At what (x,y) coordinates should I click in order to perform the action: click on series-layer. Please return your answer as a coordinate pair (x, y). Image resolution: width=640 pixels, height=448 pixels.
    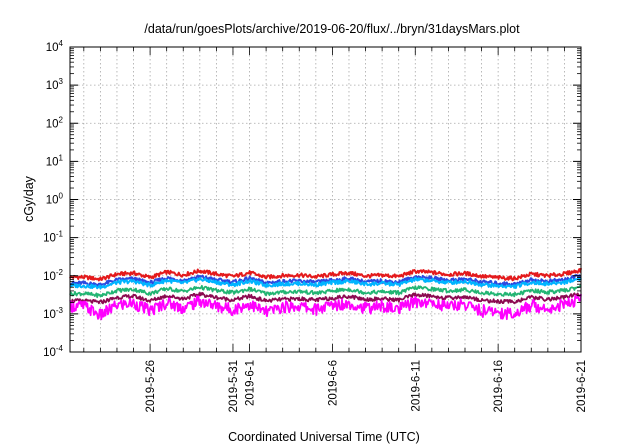
    Looking at the image, I should click on (325, 294).